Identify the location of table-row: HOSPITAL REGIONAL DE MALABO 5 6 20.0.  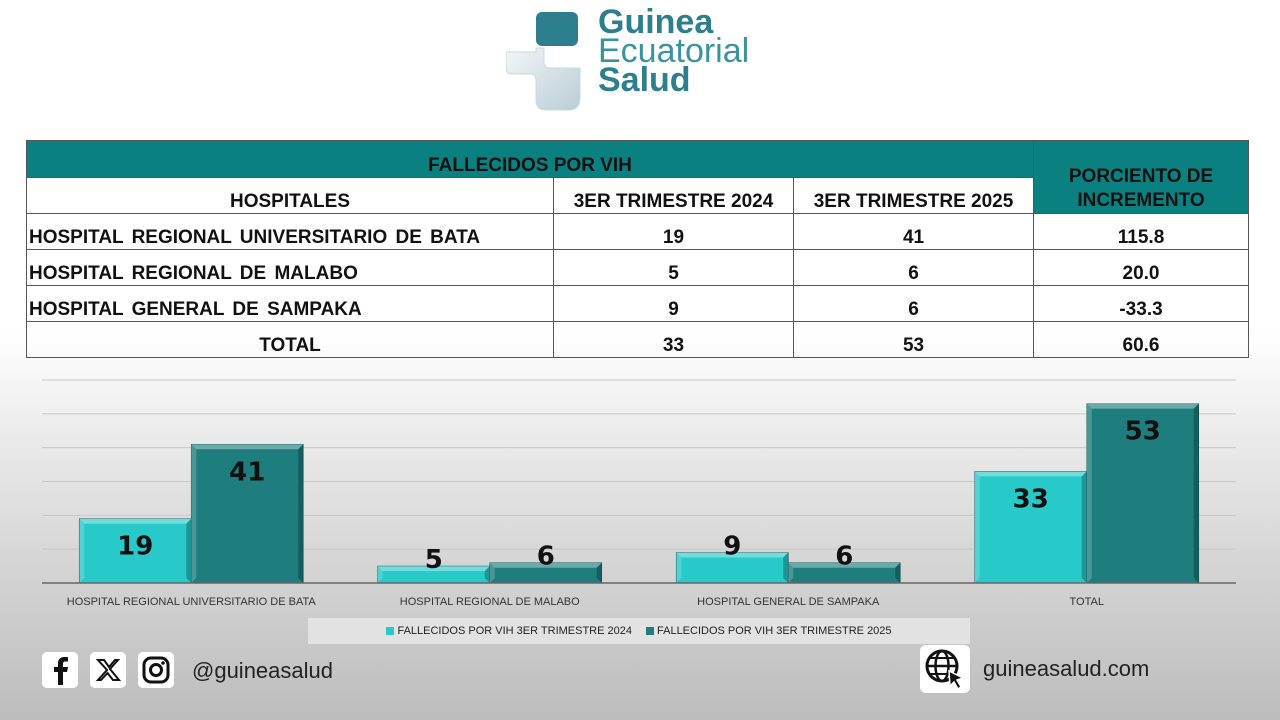
(638, 267).